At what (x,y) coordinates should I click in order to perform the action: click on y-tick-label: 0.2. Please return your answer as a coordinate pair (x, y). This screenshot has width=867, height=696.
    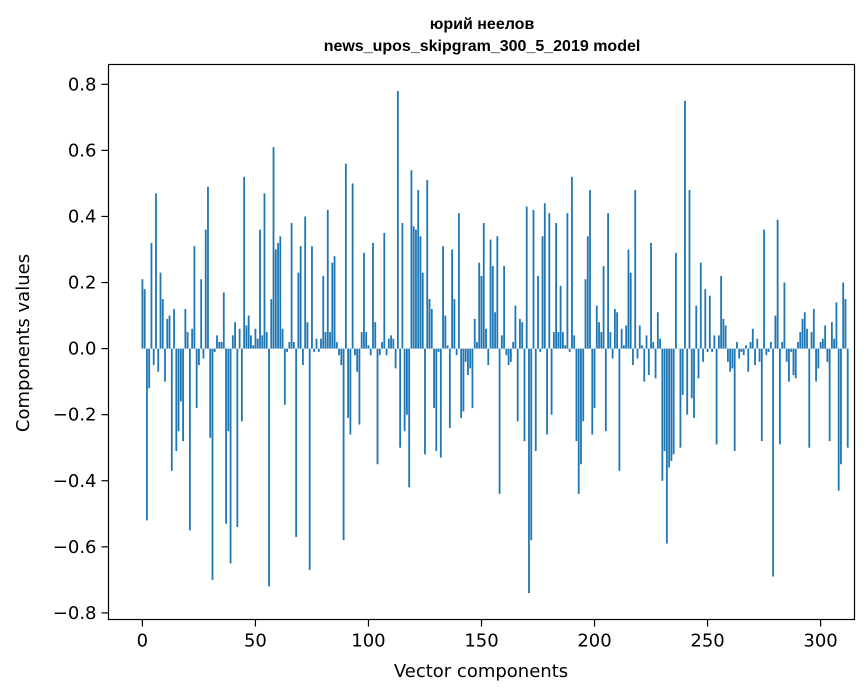
    Looking at the image, I should click on (82, 283).